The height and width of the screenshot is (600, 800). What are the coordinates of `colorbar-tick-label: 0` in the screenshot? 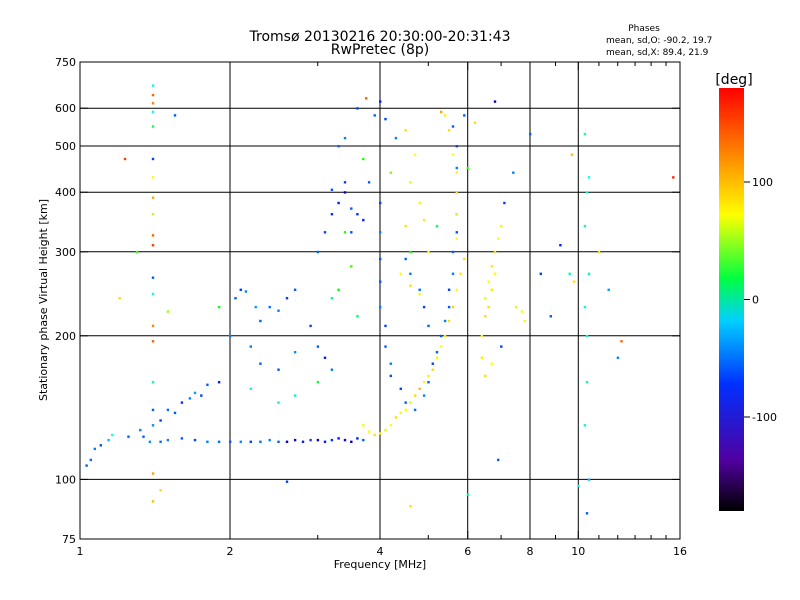 It's located at (755, 300).